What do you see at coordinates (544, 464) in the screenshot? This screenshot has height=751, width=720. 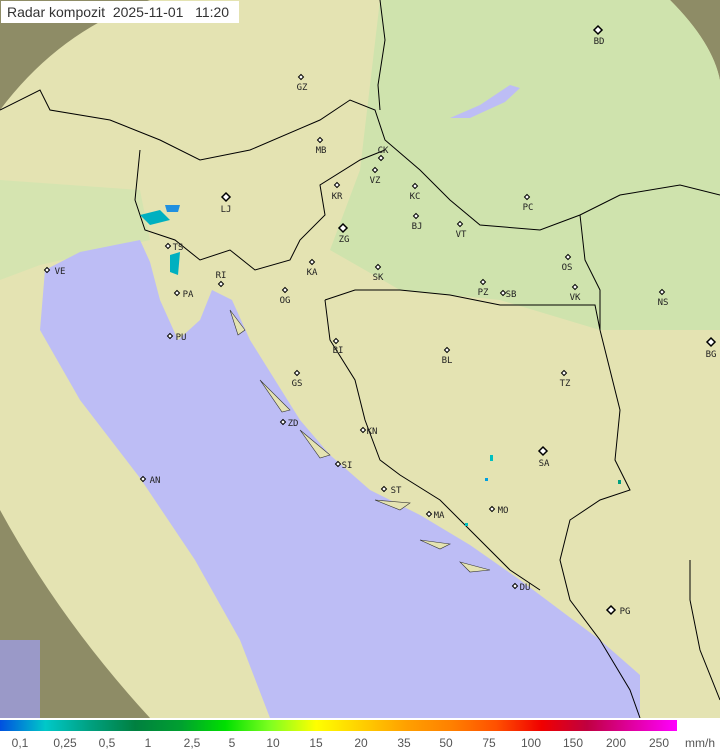 I see `city-label: SA` at bounding box center [544, 464].